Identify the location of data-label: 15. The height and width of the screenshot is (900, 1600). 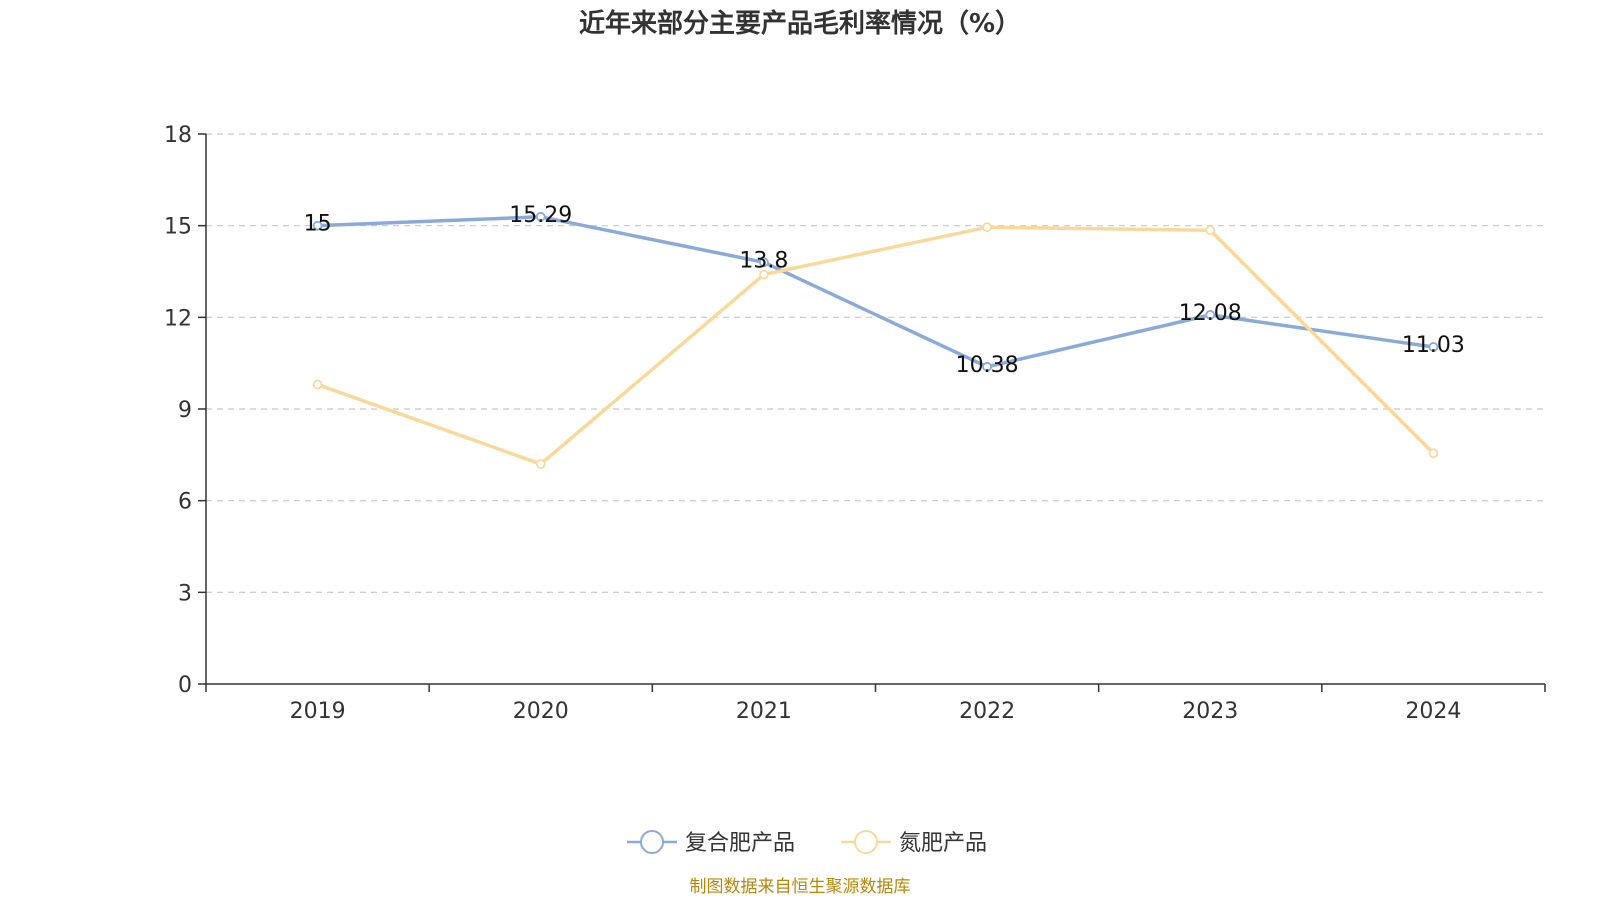
(318, 224).